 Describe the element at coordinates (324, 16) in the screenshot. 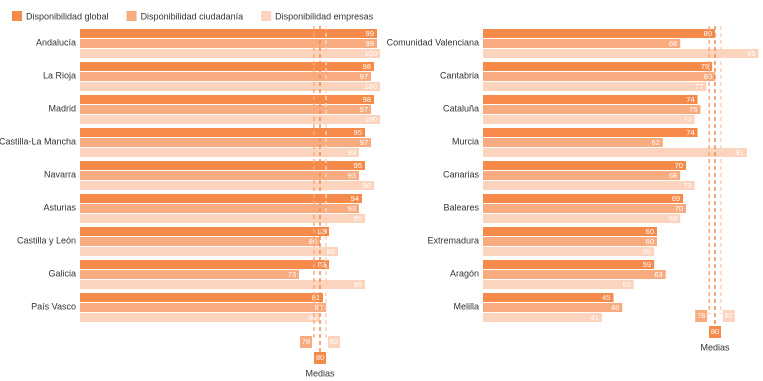

I see `legend-label: Disponibilidad empresas` at that location.